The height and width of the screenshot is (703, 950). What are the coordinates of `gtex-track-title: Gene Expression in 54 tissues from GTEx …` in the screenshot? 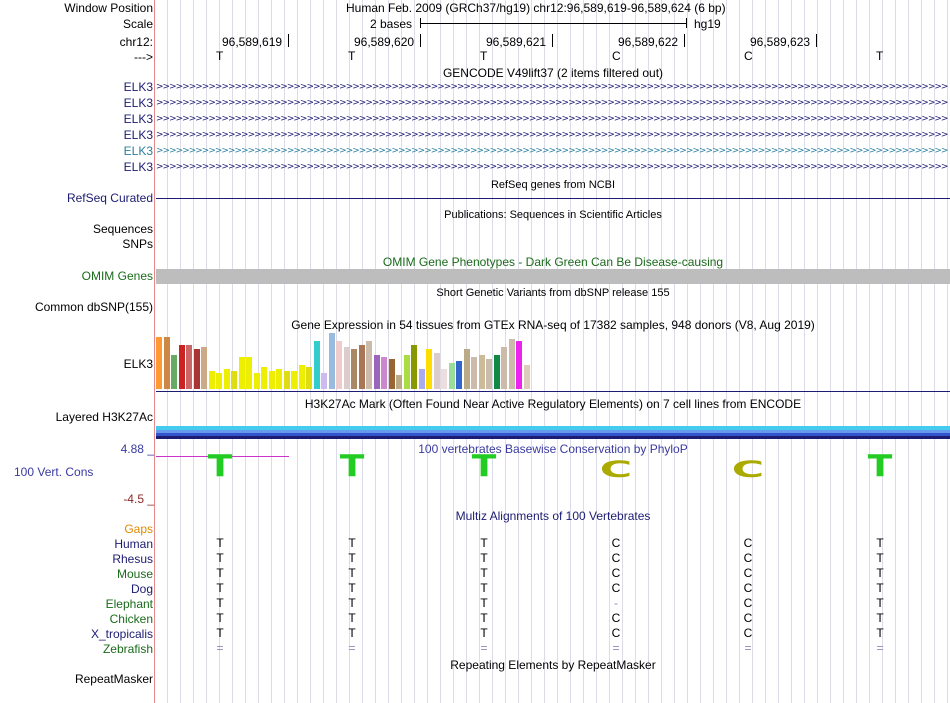 It's located at (553, 325).